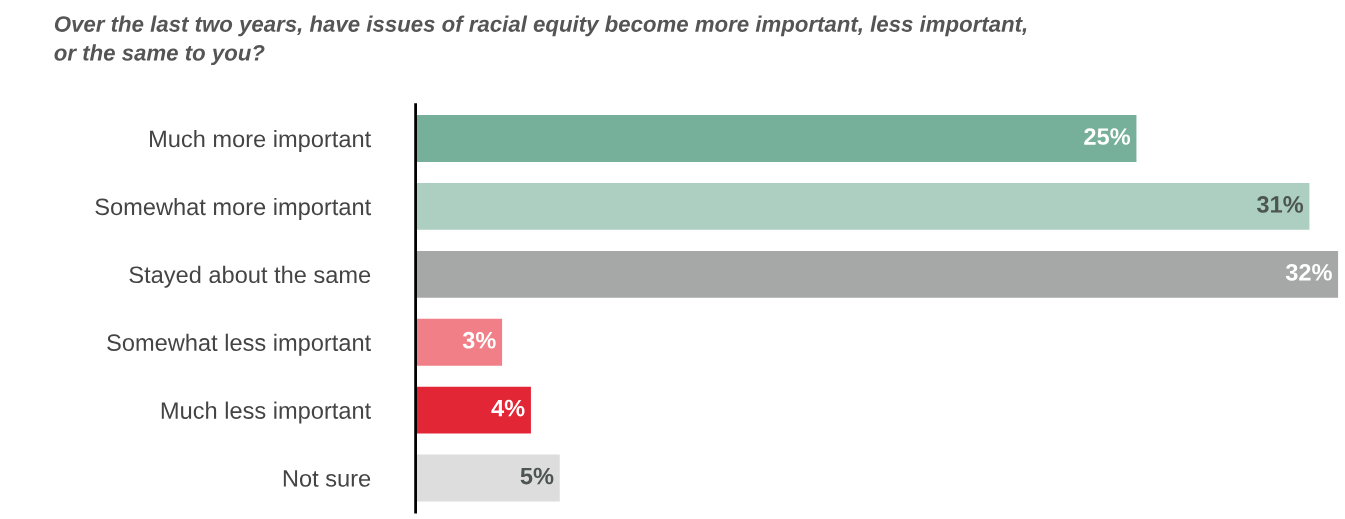 The width and height of the screenshot is (1345, 519). What do you see at coordinates (266, 412) in the screenshot?
I see `y-tick-label: Much less important` at bounding box center [266, 412].